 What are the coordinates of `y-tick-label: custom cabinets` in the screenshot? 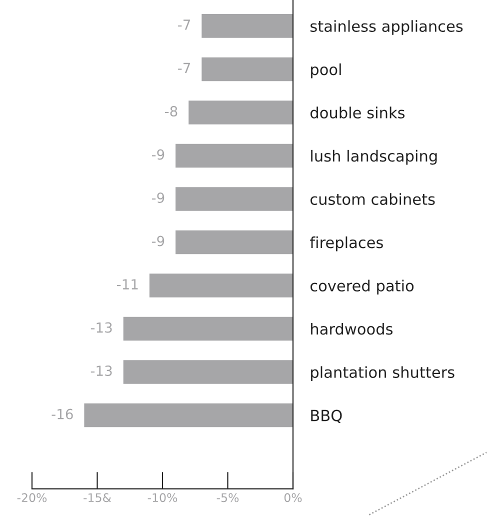 It's located at (372, 199).